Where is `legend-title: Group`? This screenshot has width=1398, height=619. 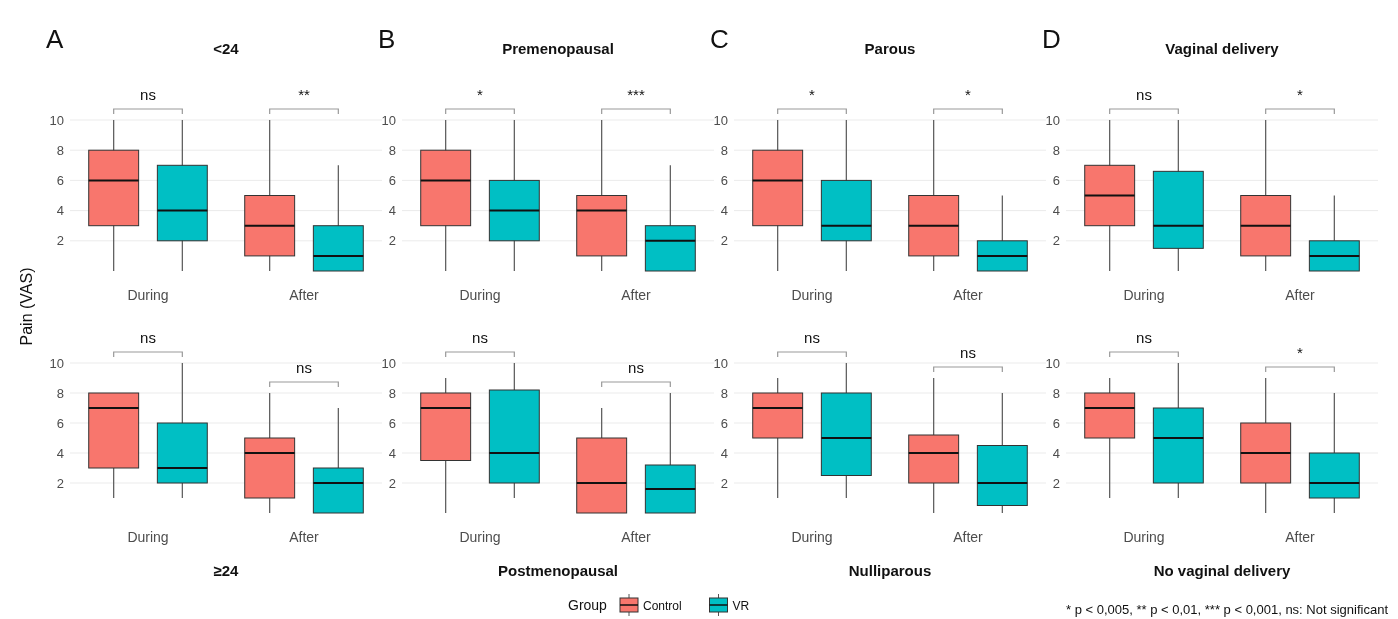
legend-title: Group is located at coordinates (588, 605).